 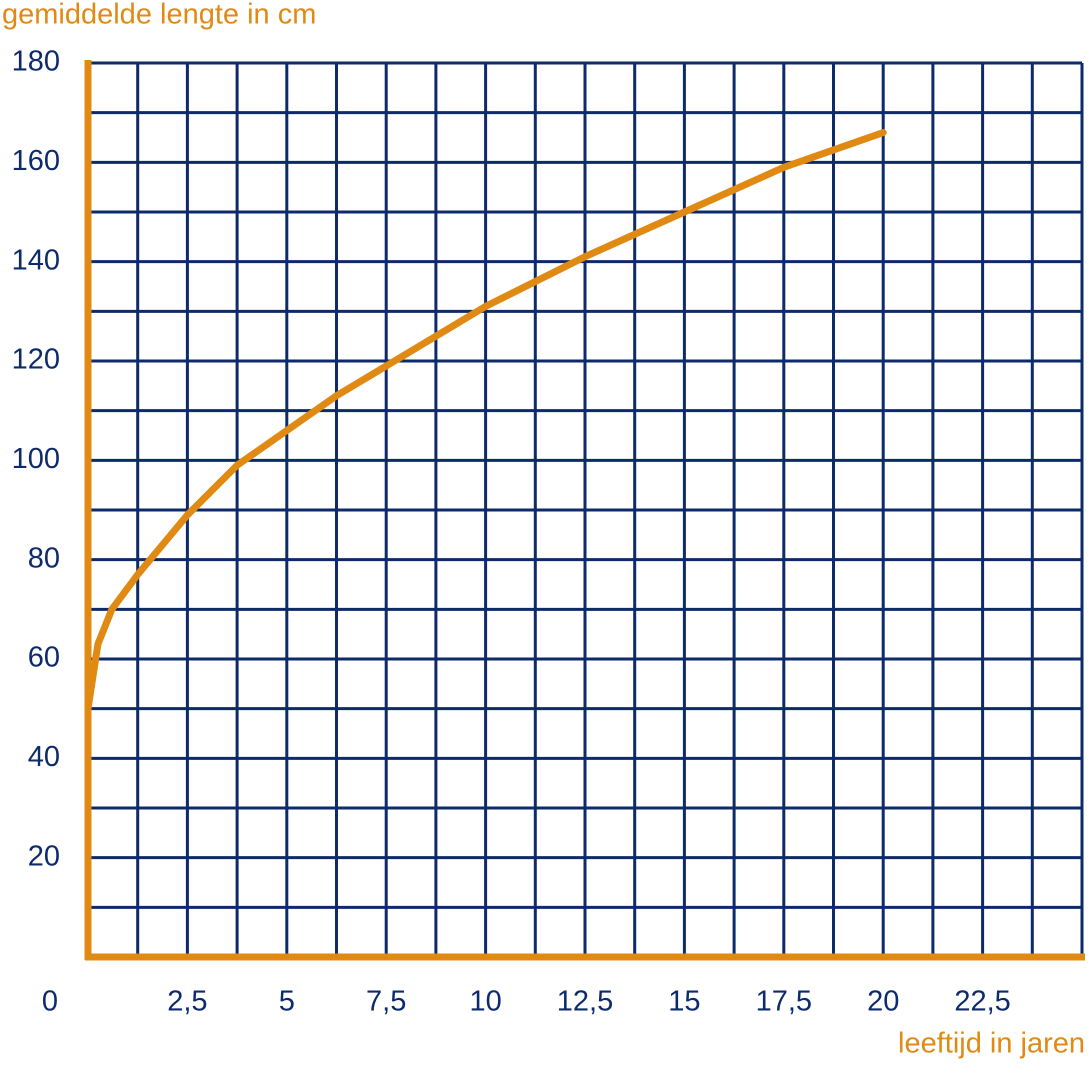 What do you see at coordinates (44, 658) in the screenshot?
I see `y-tick-label: 60` at bounding box center [44, 658].